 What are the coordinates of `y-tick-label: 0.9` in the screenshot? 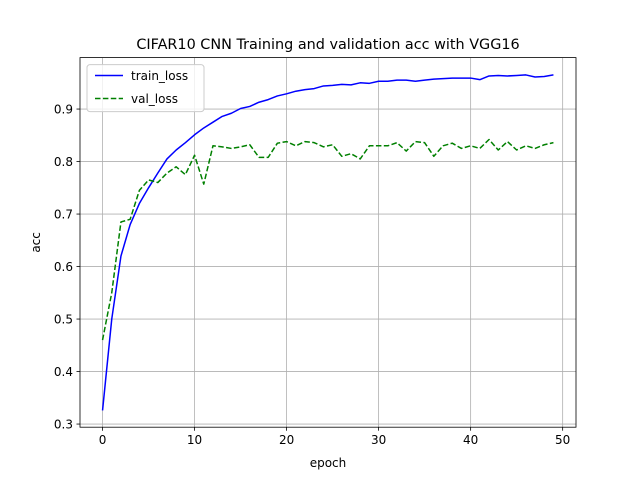 It's located at (63, 109).